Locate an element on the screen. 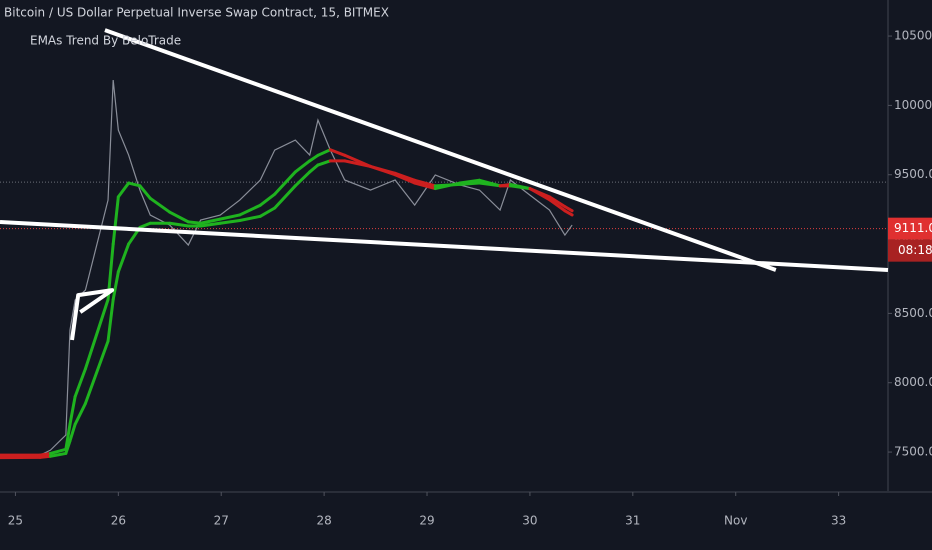 This screenshot has width=932, height=550. countdown-label: 08:18 is located at coordinates (915, 250).